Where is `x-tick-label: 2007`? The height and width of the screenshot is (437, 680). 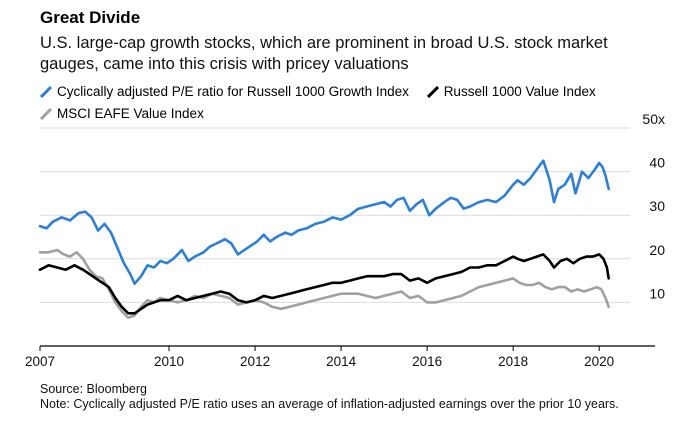
x-tick-label: 2007 is located at coordinates (40, 361).